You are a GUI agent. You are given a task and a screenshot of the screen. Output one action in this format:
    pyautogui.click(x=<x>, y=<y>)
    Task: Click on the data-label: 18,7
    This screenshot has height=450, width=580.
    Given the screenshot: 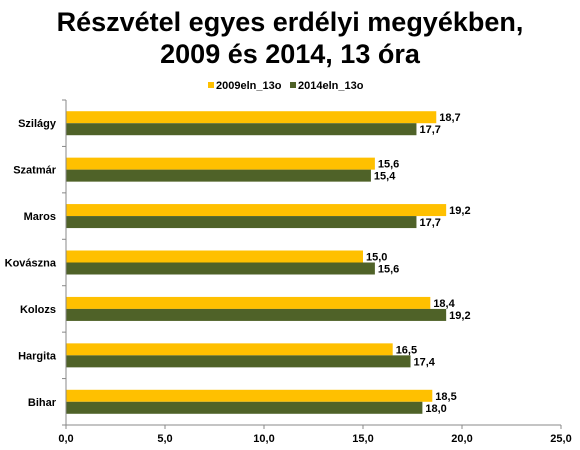 What is the action you would take?
    pyautogui.click(x=449, y=118)
    